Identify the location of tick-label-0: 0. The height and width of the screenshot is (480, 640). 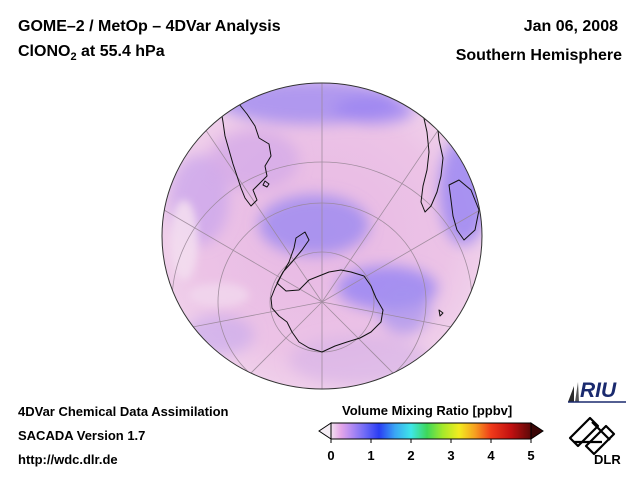
(331, 455).